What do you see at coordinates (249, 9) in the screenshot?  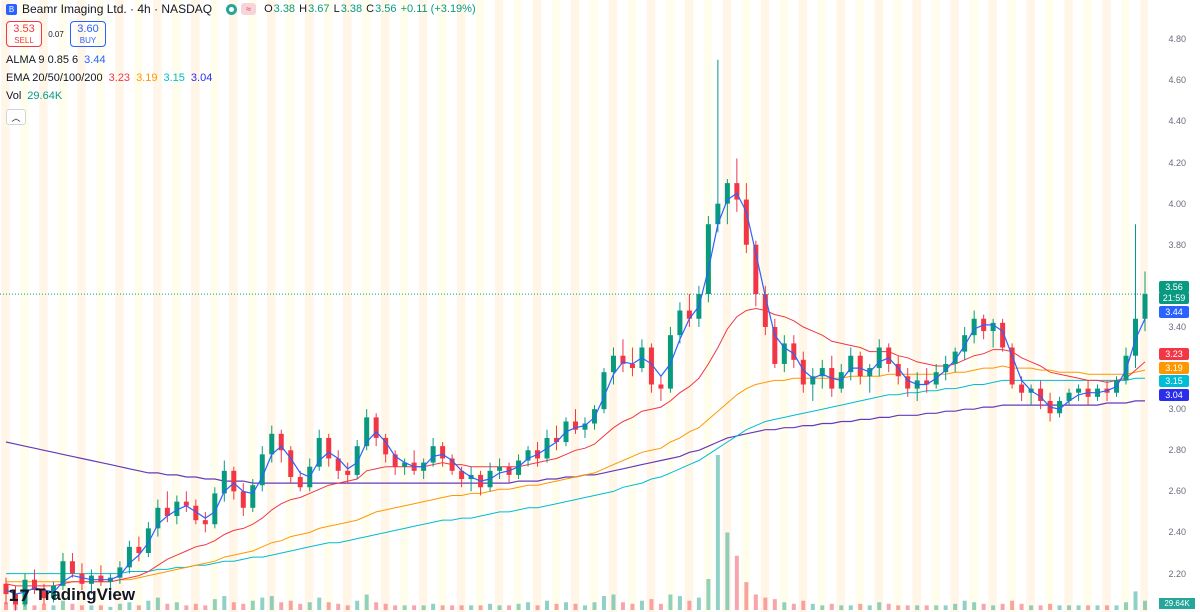 I see `data-flag-icon: ≈` at bounding box center [249, 9].